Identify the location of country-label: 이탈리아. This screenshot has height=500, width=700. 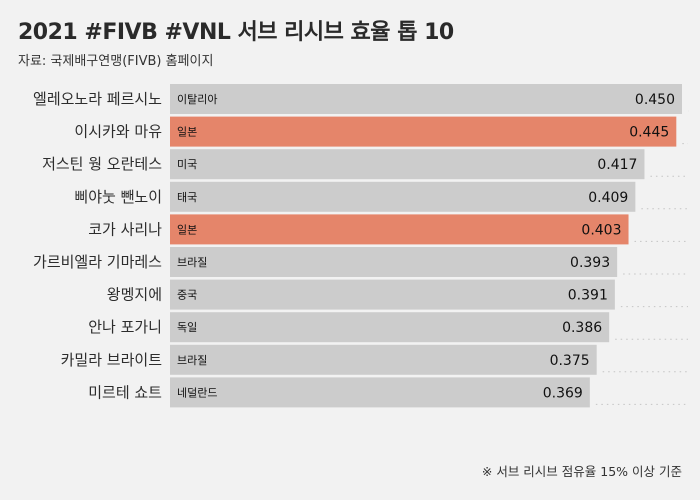
(197, 99).